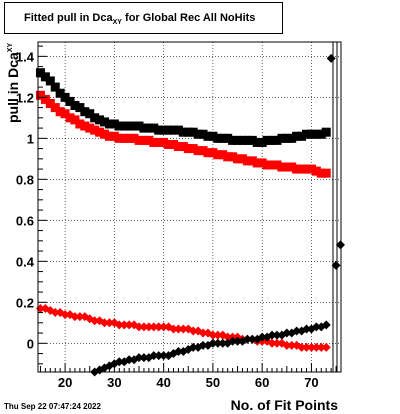  What do you see at coordinates (311, 382) in the screenshot?
I see `x-tick-label: 70` at bounding box center [311, 382].